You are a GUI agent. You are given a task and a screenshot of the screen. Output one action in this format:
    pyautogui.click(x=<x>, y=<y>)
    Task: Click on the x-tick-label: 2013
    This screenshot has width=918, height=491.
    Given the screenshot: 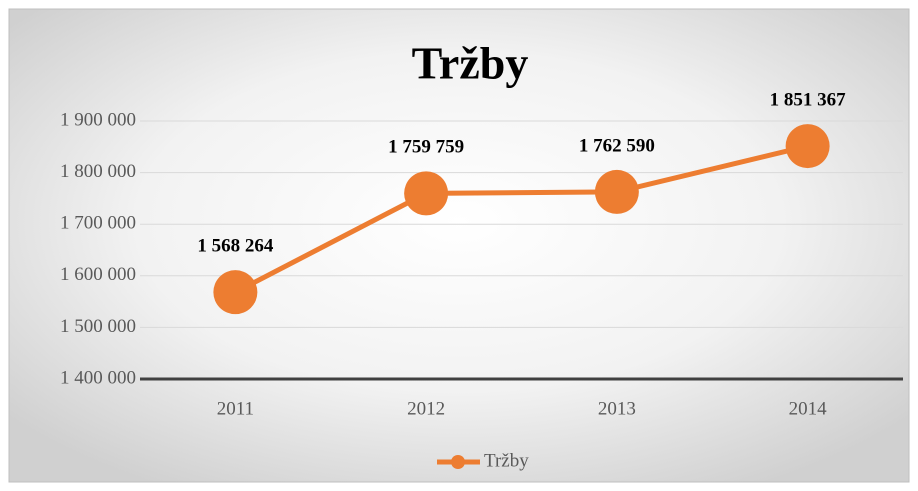 What is the action you would take?
    pyautogui.click(x=617, y=408)
    